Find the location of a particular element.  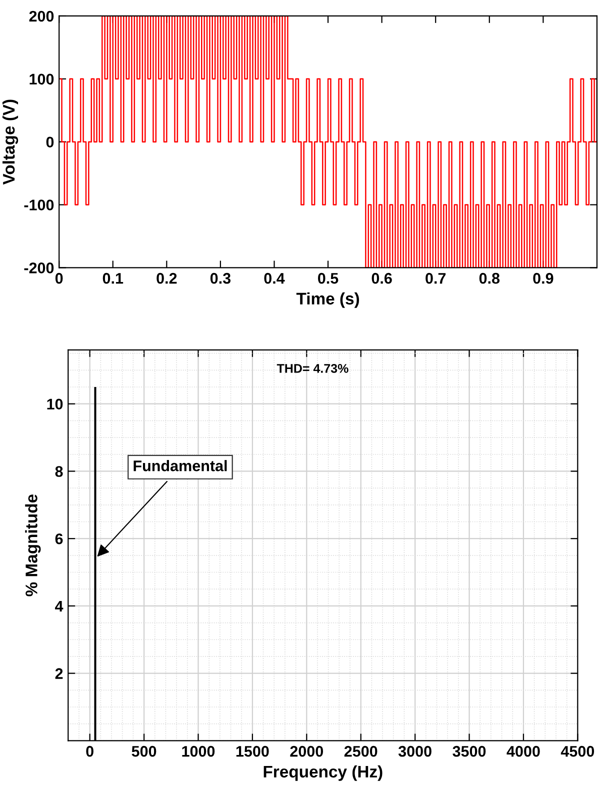

x-tick-label: 0.3 is located at coordinates (220, 278).